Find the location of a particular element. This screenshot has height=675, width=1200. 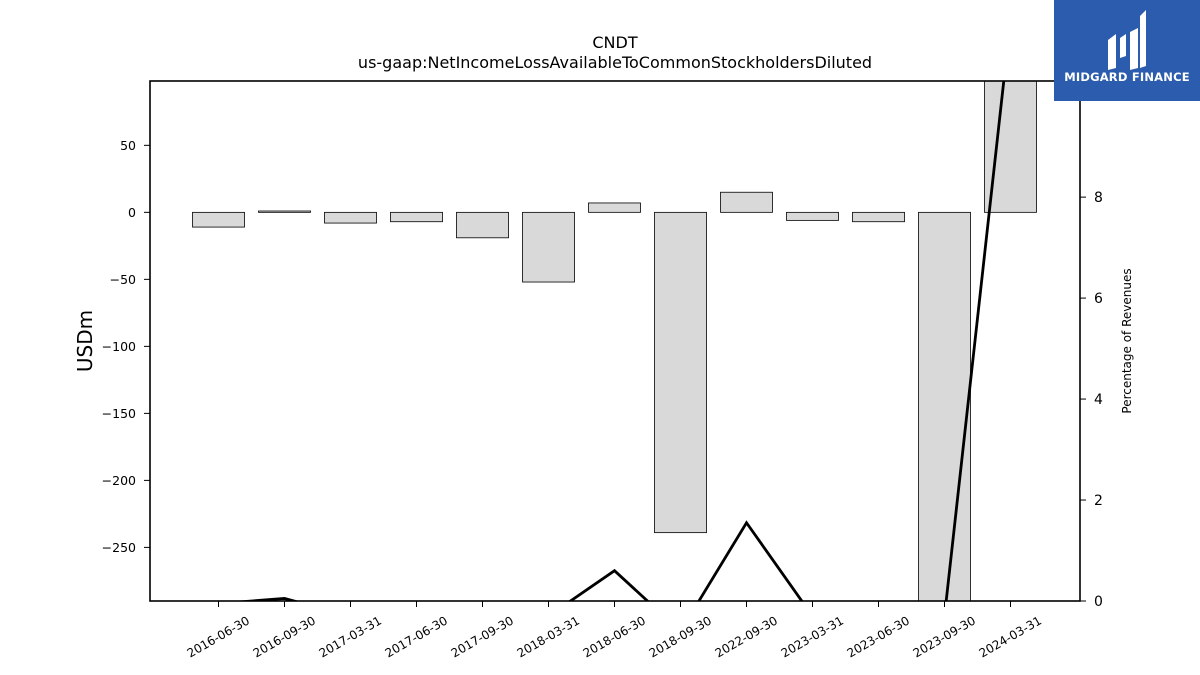

x-tick-label: 2018-03-31 is located at coordinates (548, 636).